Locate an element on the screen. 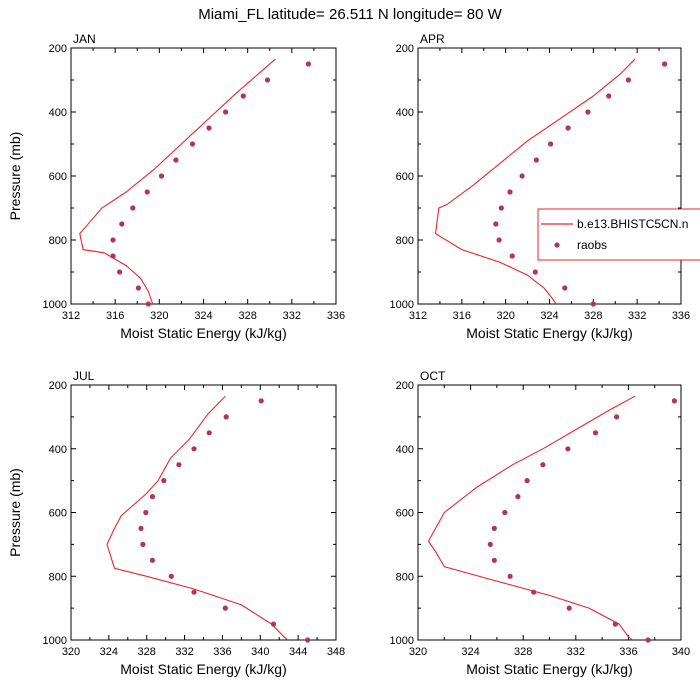  x-tick-label-jan: 324 is located at coordinates (203, 316).